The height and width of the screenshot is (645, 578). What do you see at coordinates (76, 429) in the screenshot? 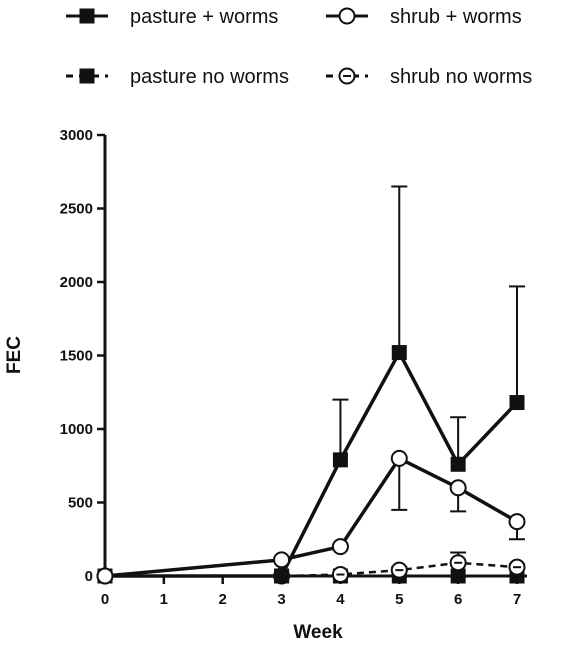
I see `y-tick-label: 1000` at bounding box center [76, 429].